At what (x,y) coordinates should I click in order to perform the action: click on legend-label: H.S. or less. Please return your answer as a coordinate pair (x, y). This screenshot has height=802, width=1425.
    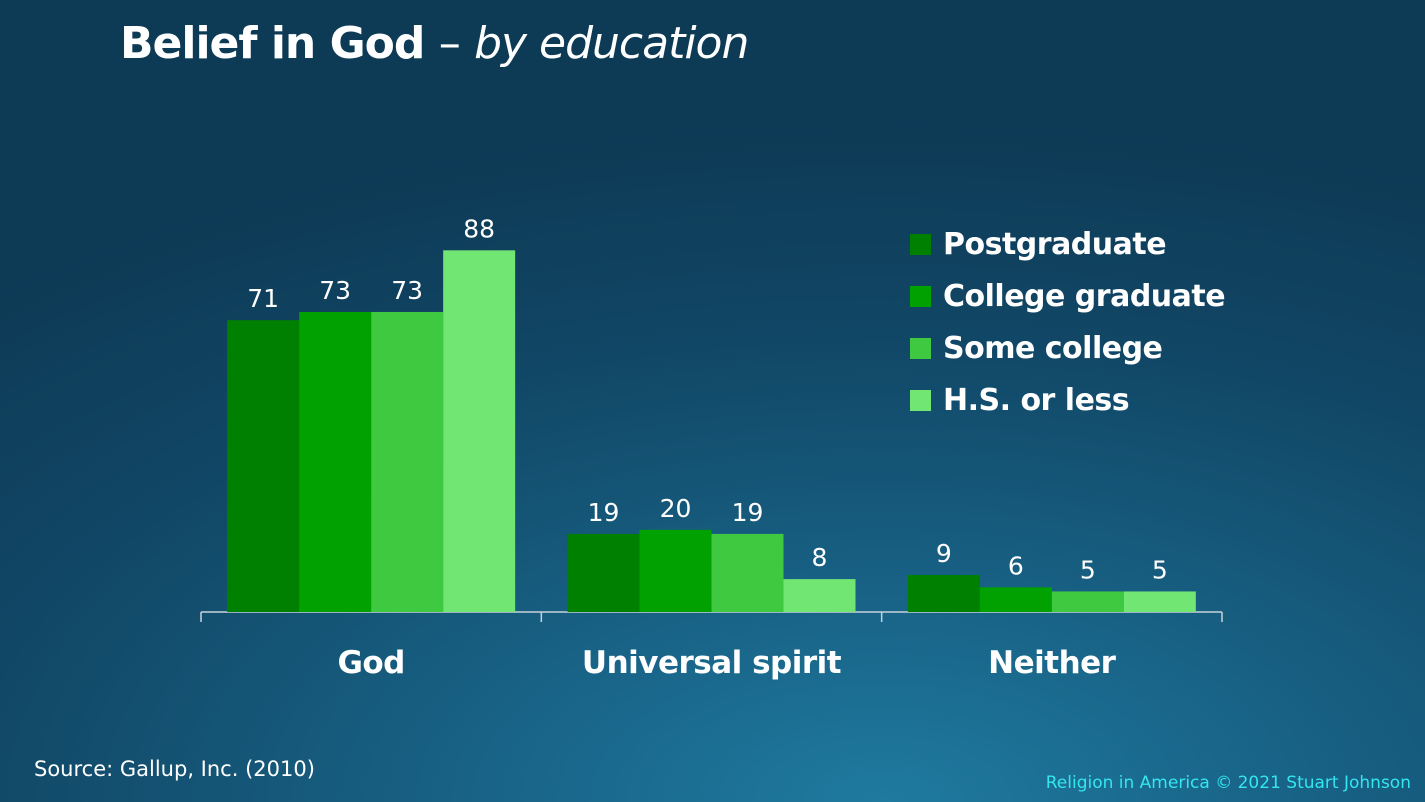
    Looking at the image, I should click on (1036, 400).